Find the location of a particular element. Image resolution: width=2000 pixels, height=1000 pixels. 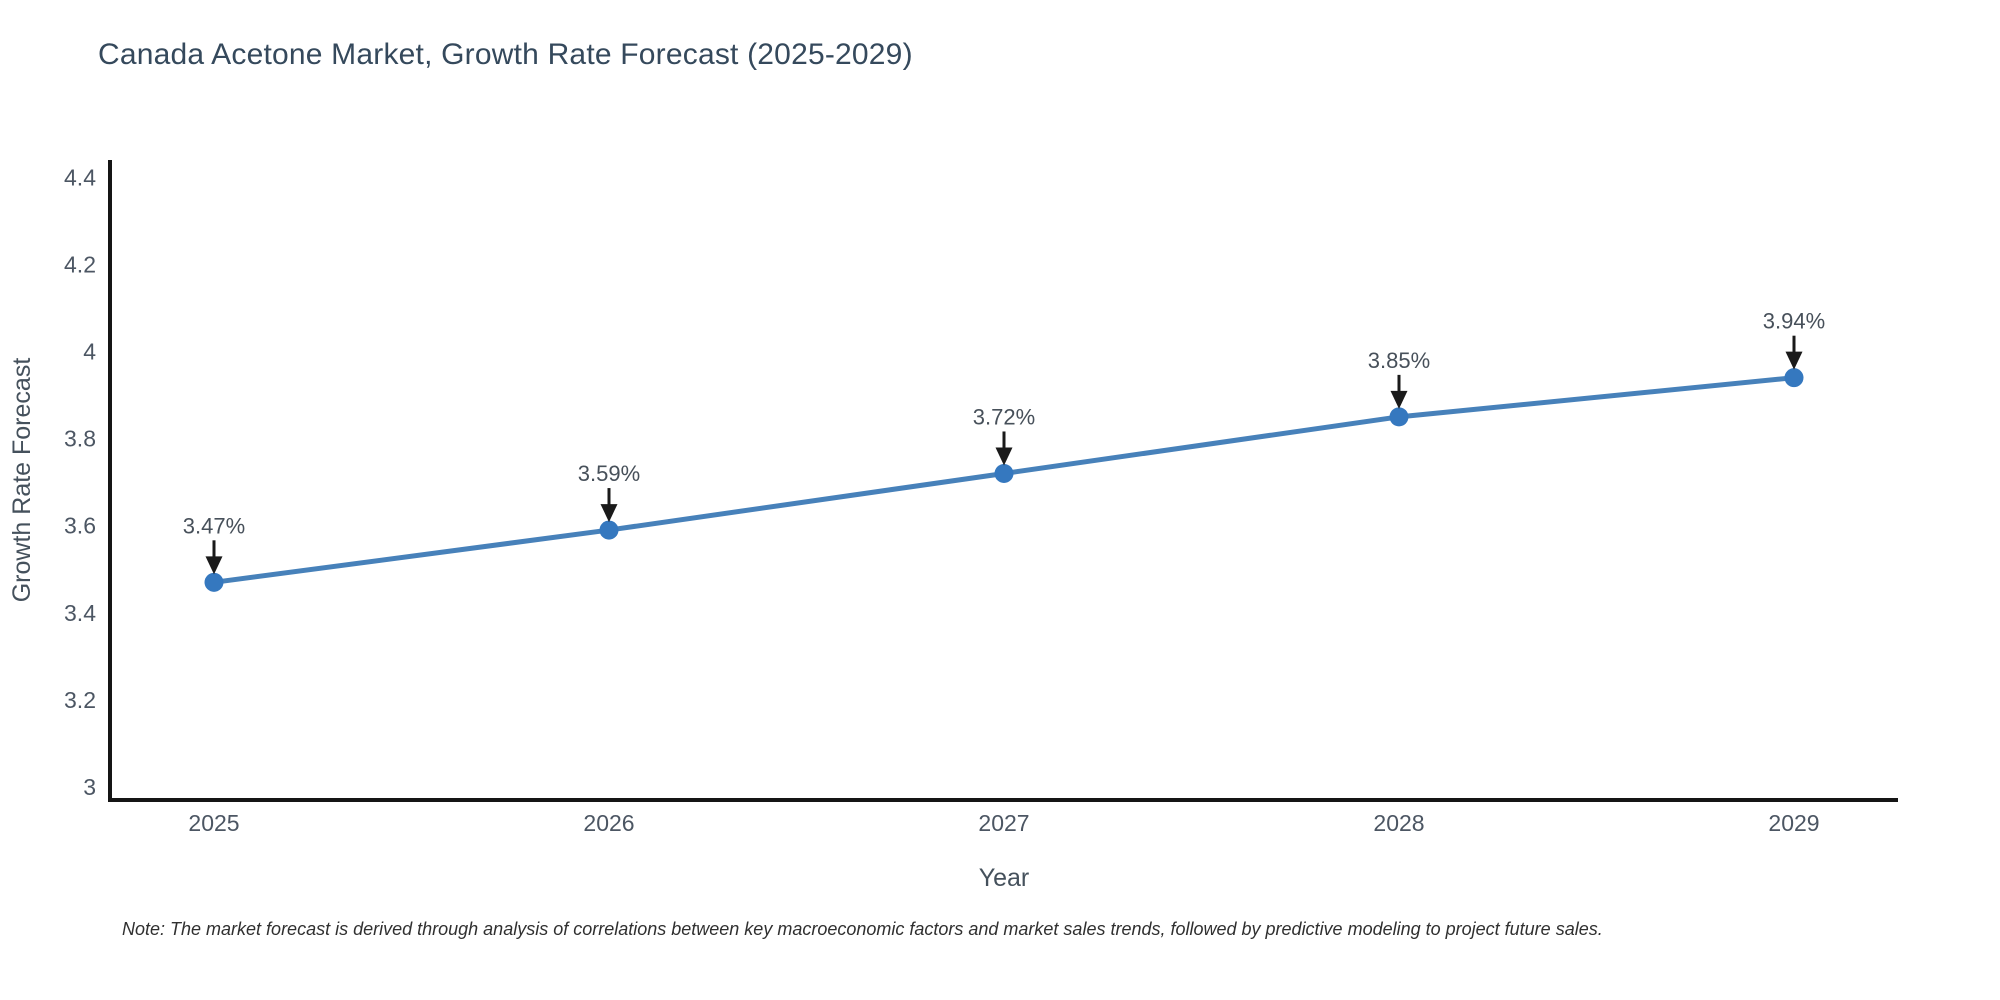

data-point-label: 3.59% is located at coordinates (609, 473).